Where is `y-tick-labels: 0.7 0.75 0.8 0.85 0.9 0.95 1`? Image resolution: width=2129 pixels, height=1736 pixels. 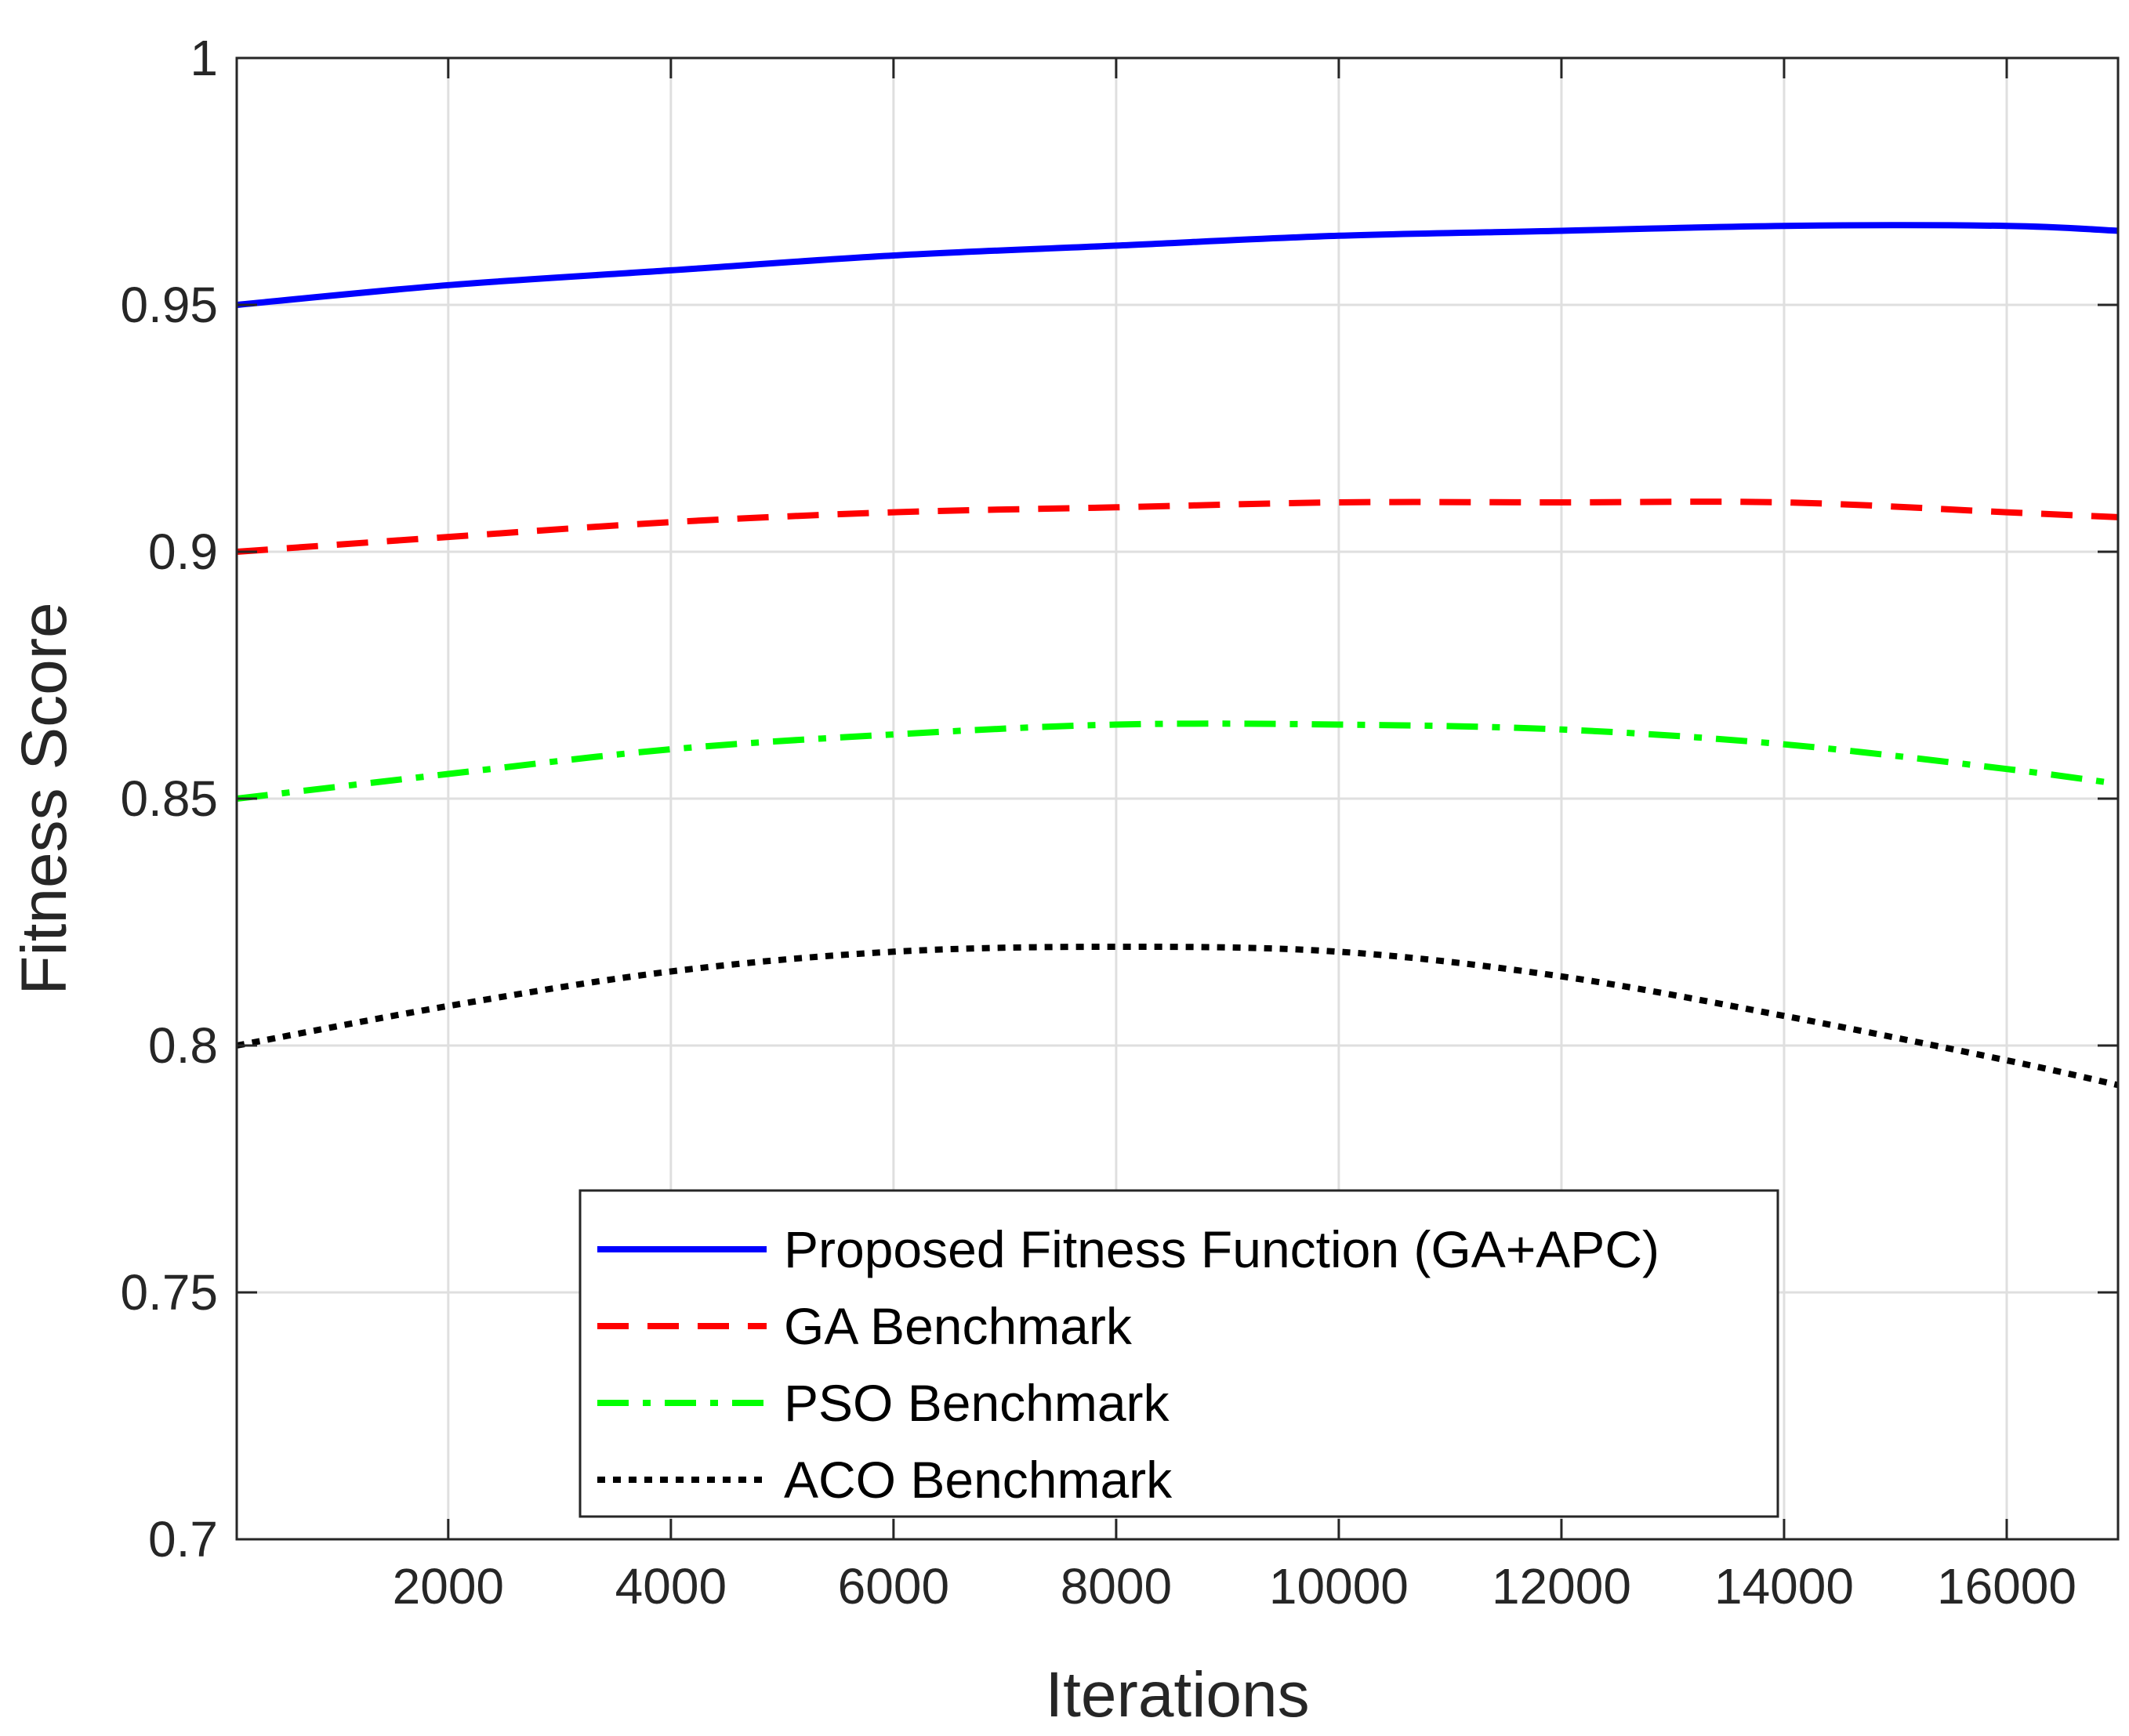 y-tick-labels: 0.7 0.75 0.8 0.85 0.9 0.95 1 is located at coordinates (169, 798).